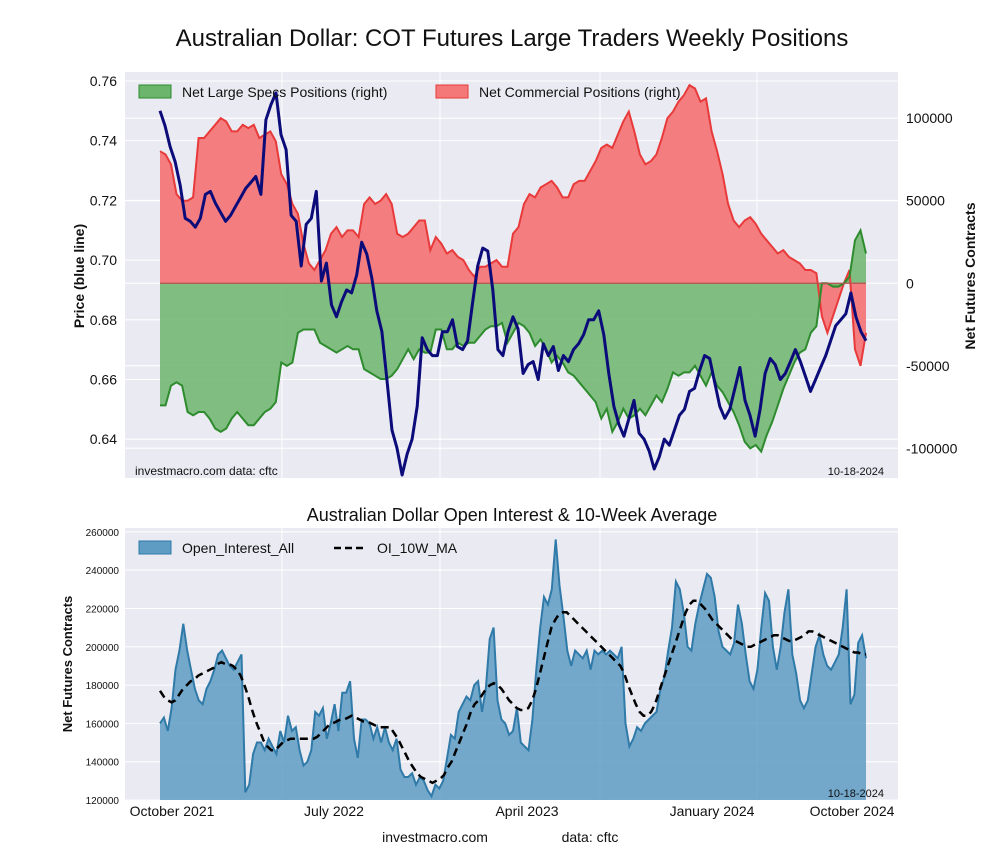 The width and height of the screenshot is (1000, 865). I want to click on bottom-tick-label: 140000, so click(103, 763).